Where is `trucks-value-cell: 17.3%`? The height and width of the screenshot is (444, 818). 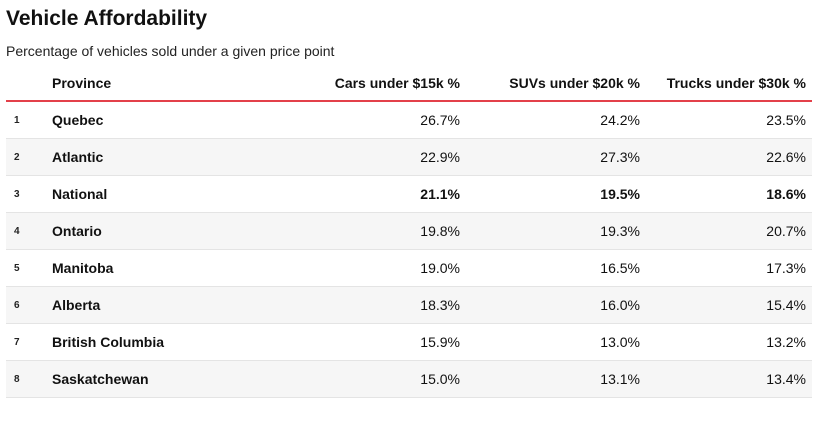
trucks-value-cell: 17.3% is located at coordinates (726, 268).